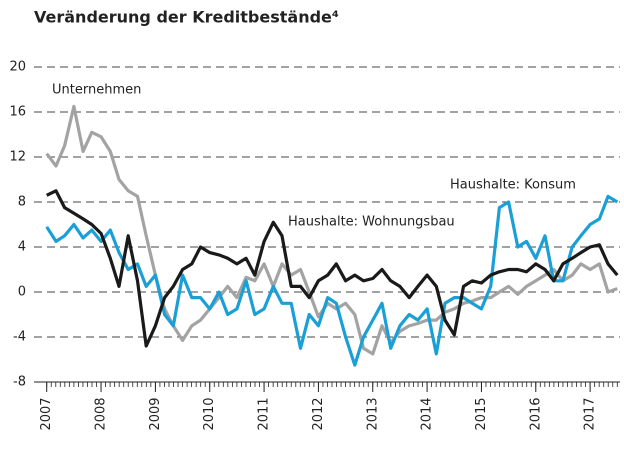 This screenshot has width=624, height=457. Describe the element at coordinates (19, 382) in the screenshot. I see `y-tick-label: -8` at that location.